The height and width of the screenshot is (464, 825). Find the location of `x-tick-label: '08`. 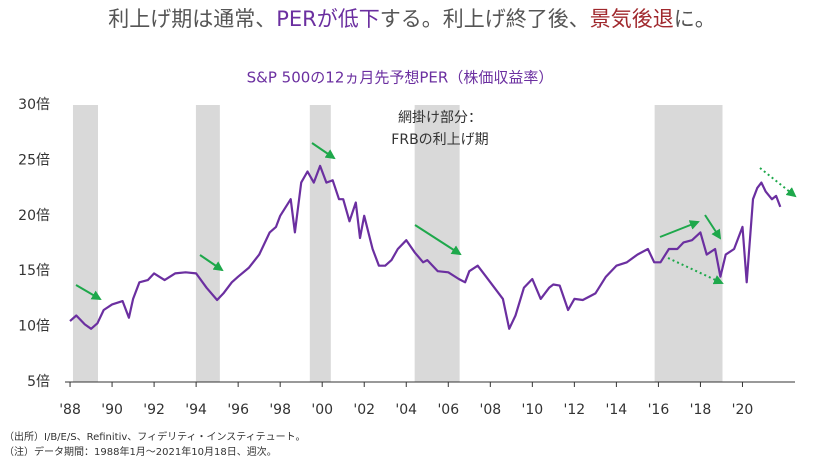

x-tick-label: '08 is located at coordinates (490, 410).